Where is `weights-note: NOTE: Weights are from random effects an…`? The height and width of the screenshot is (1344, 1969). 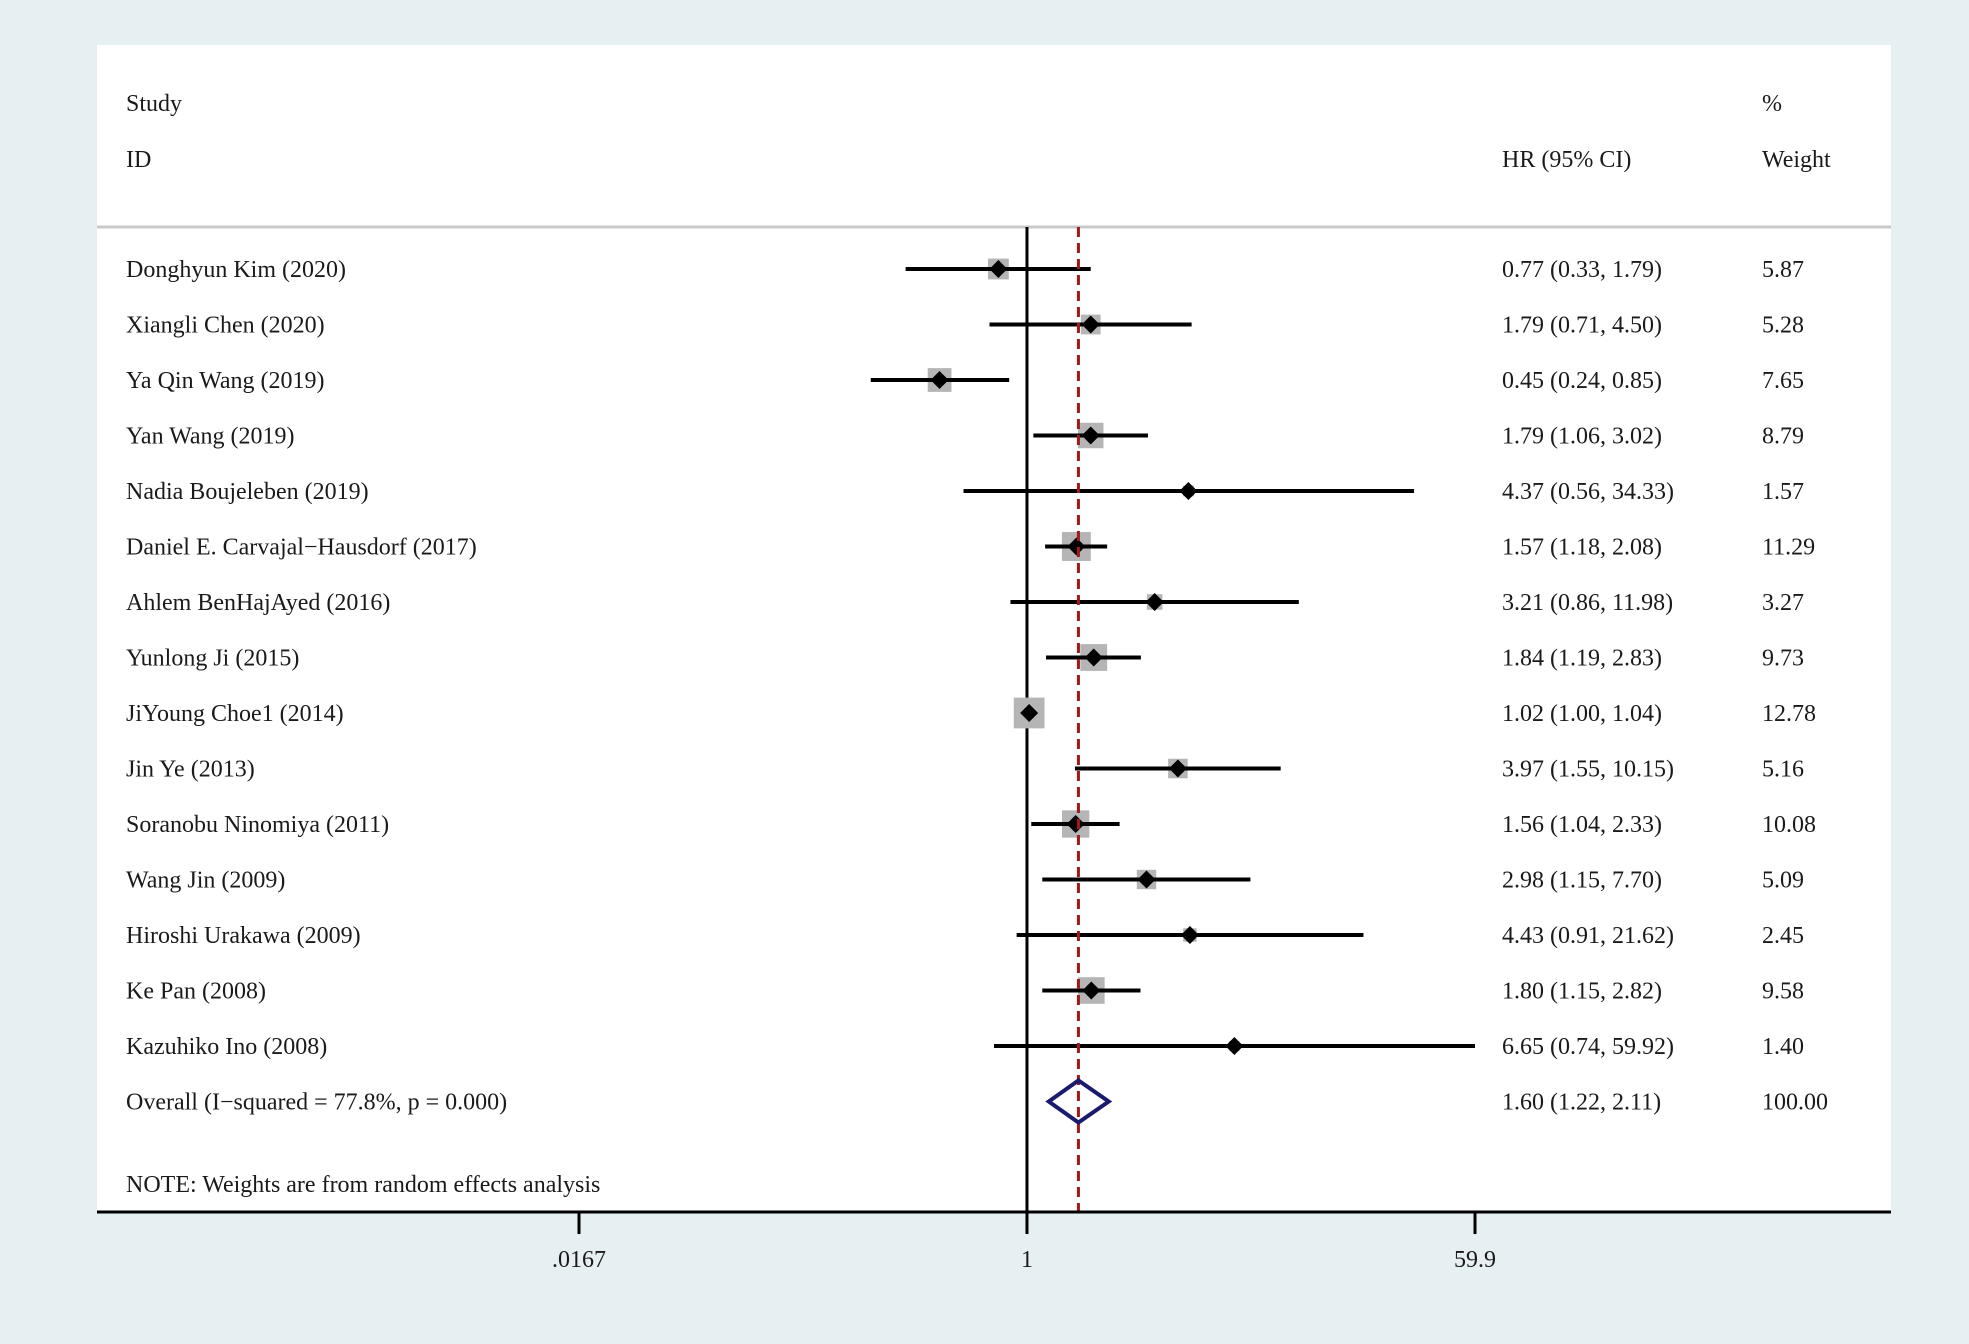
weights-note: NOTE: Weights are from random effects an… is located at coordinates (363, 1185).